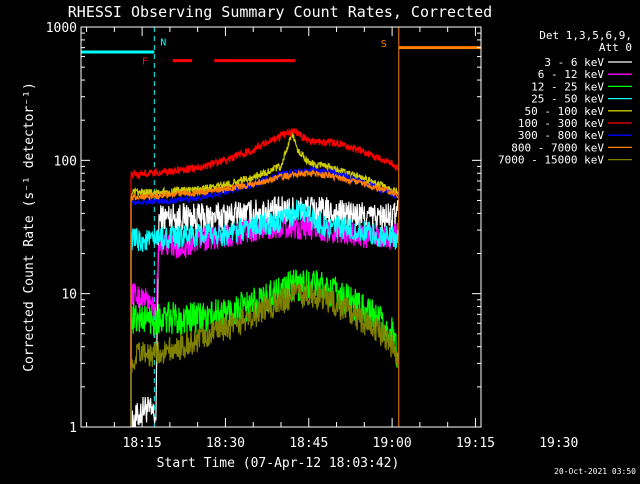 This screenshot has height=484, width=640. Describe the element at coordinates (561, 135) in the screenshot. I see `legend-label: 300 - 800 keV` at that location.